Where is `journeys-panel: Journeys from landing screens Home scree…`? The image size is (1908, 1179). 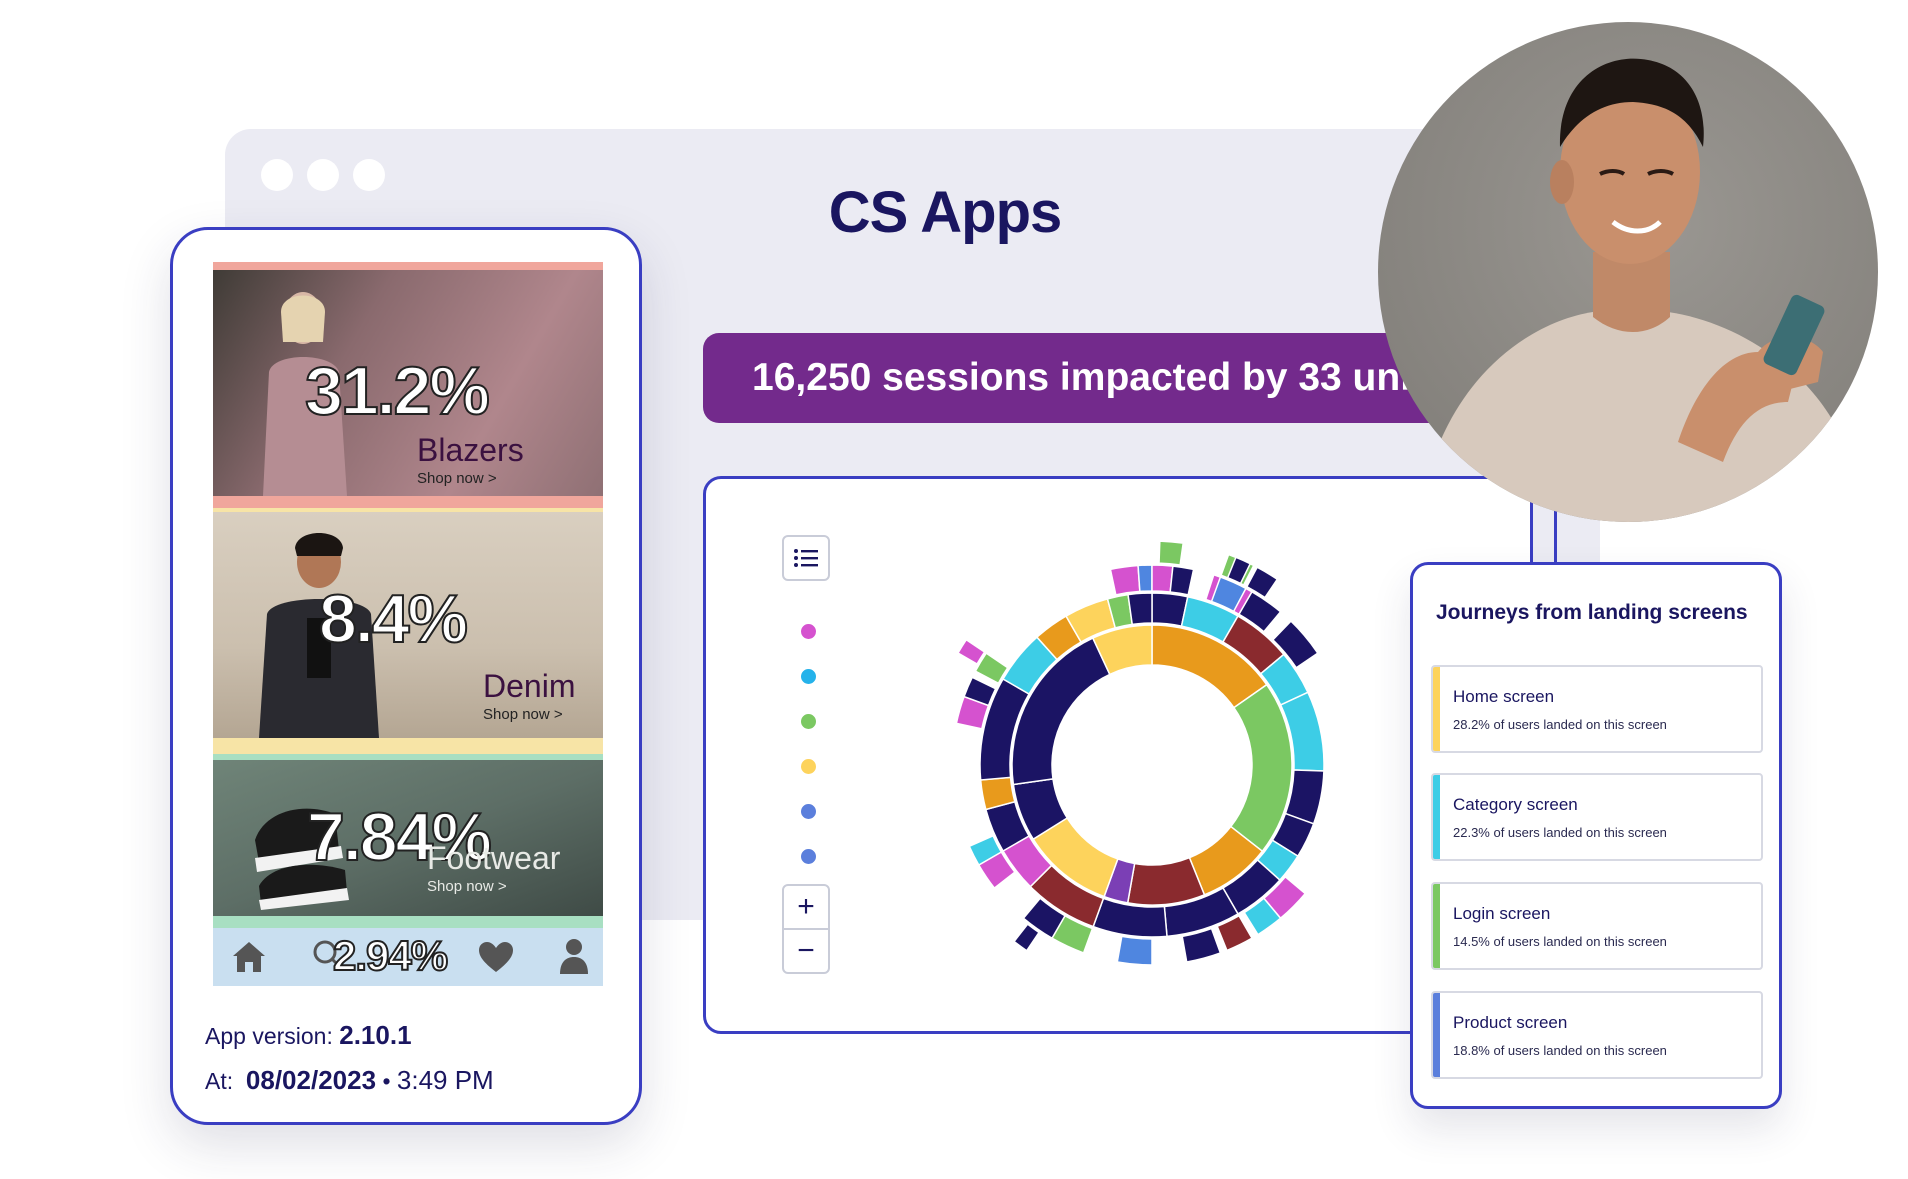 journeys-panel: Journeys from landing screens Home scree… is located at coordinates (1596, 835).